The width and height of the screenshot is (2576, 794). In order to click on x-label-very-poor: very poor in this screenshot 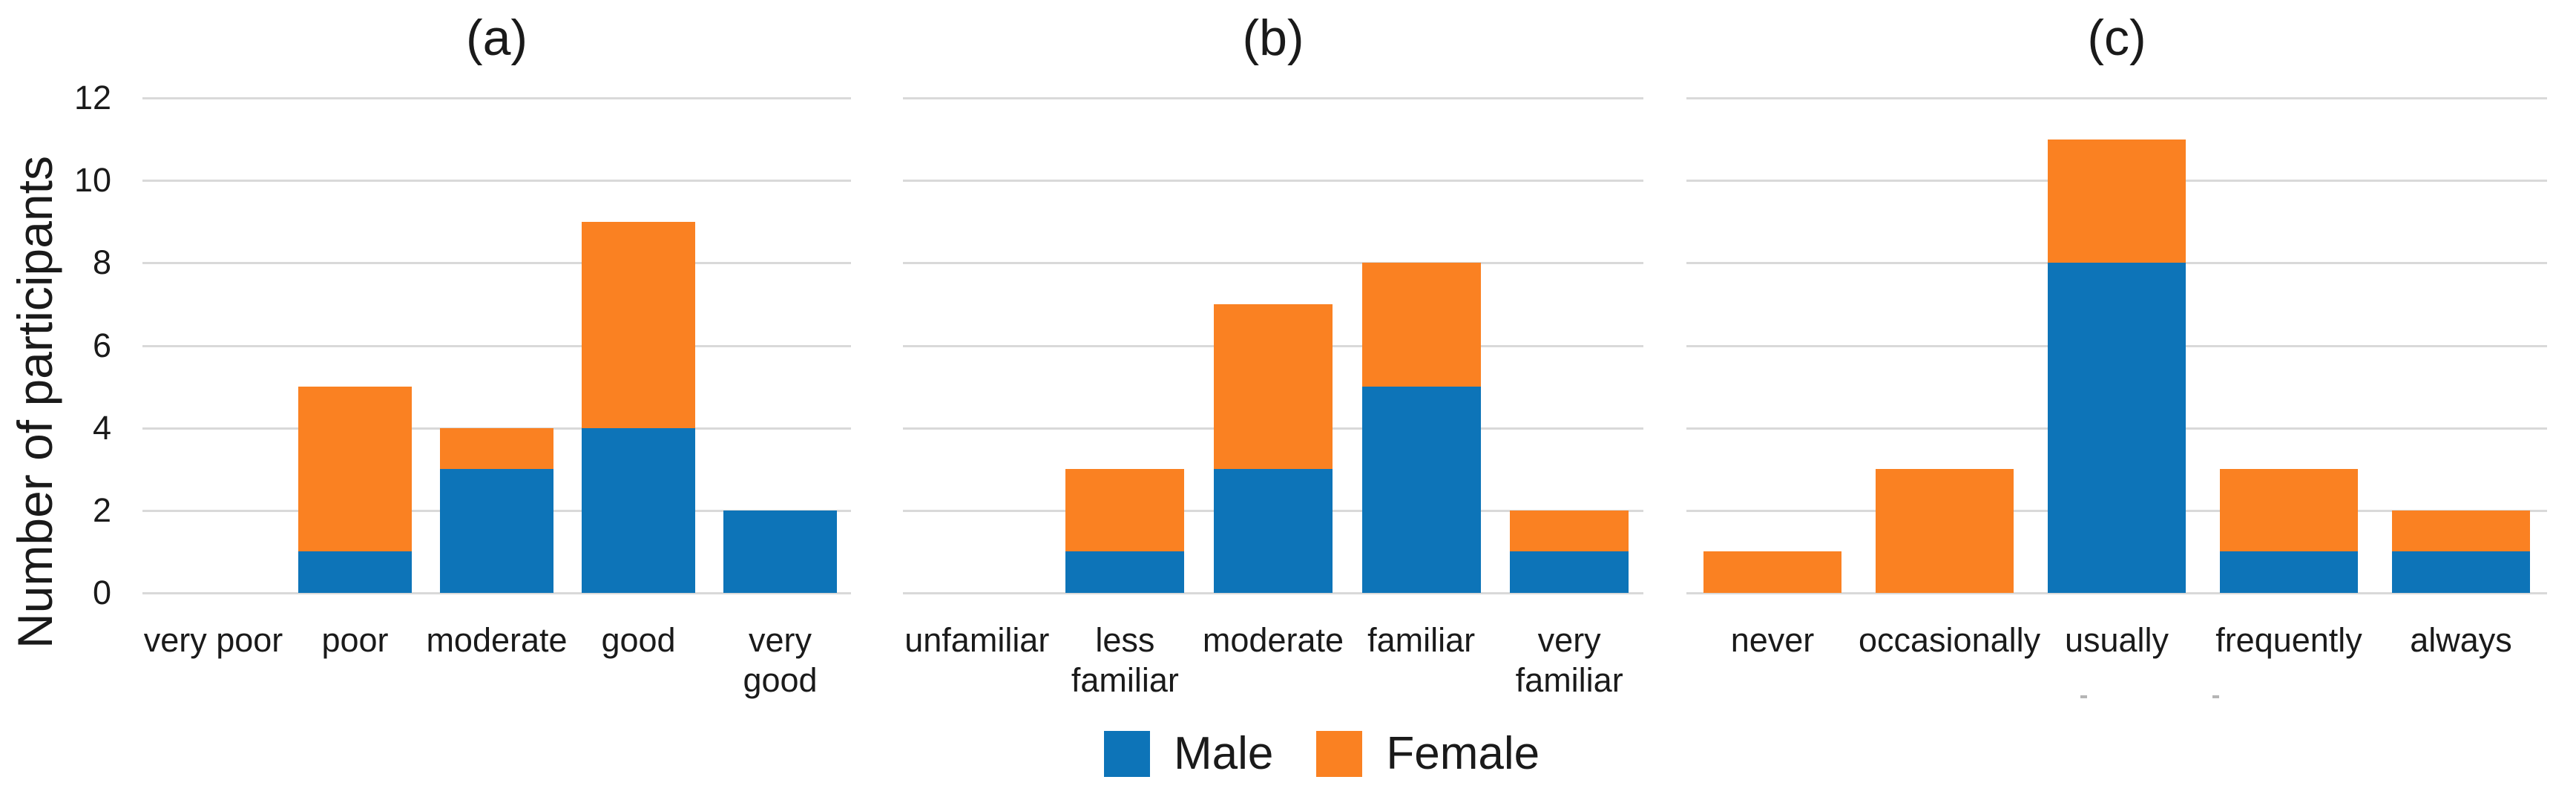, I will do `click(213, 640)`.